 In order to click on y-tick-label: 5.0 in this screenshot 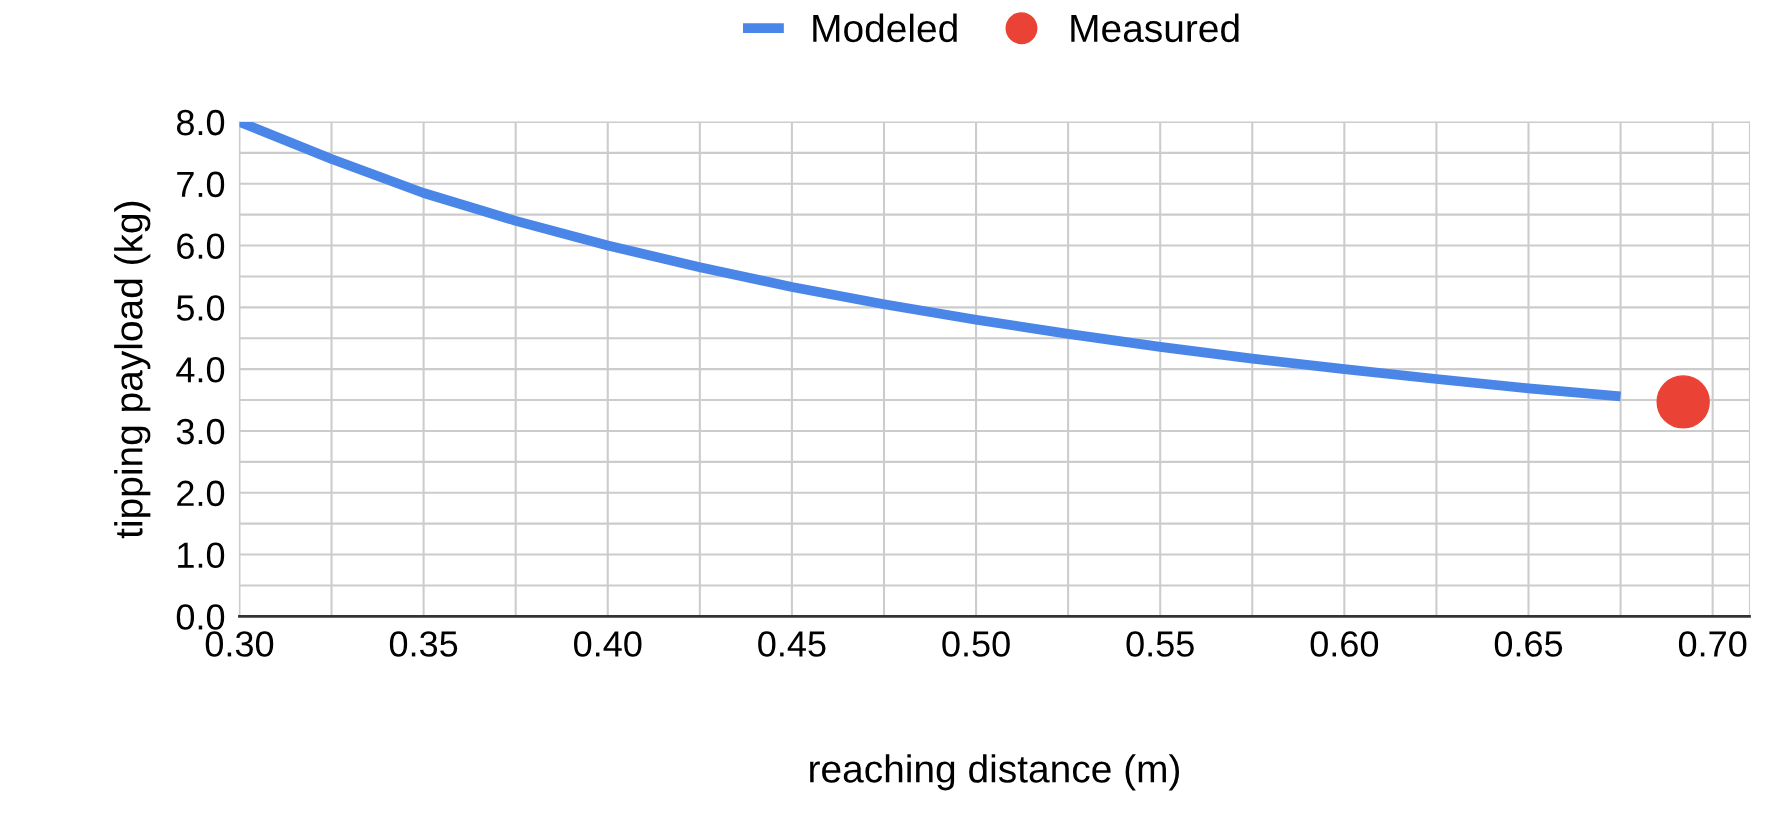, I will do `click(200, 308)`.